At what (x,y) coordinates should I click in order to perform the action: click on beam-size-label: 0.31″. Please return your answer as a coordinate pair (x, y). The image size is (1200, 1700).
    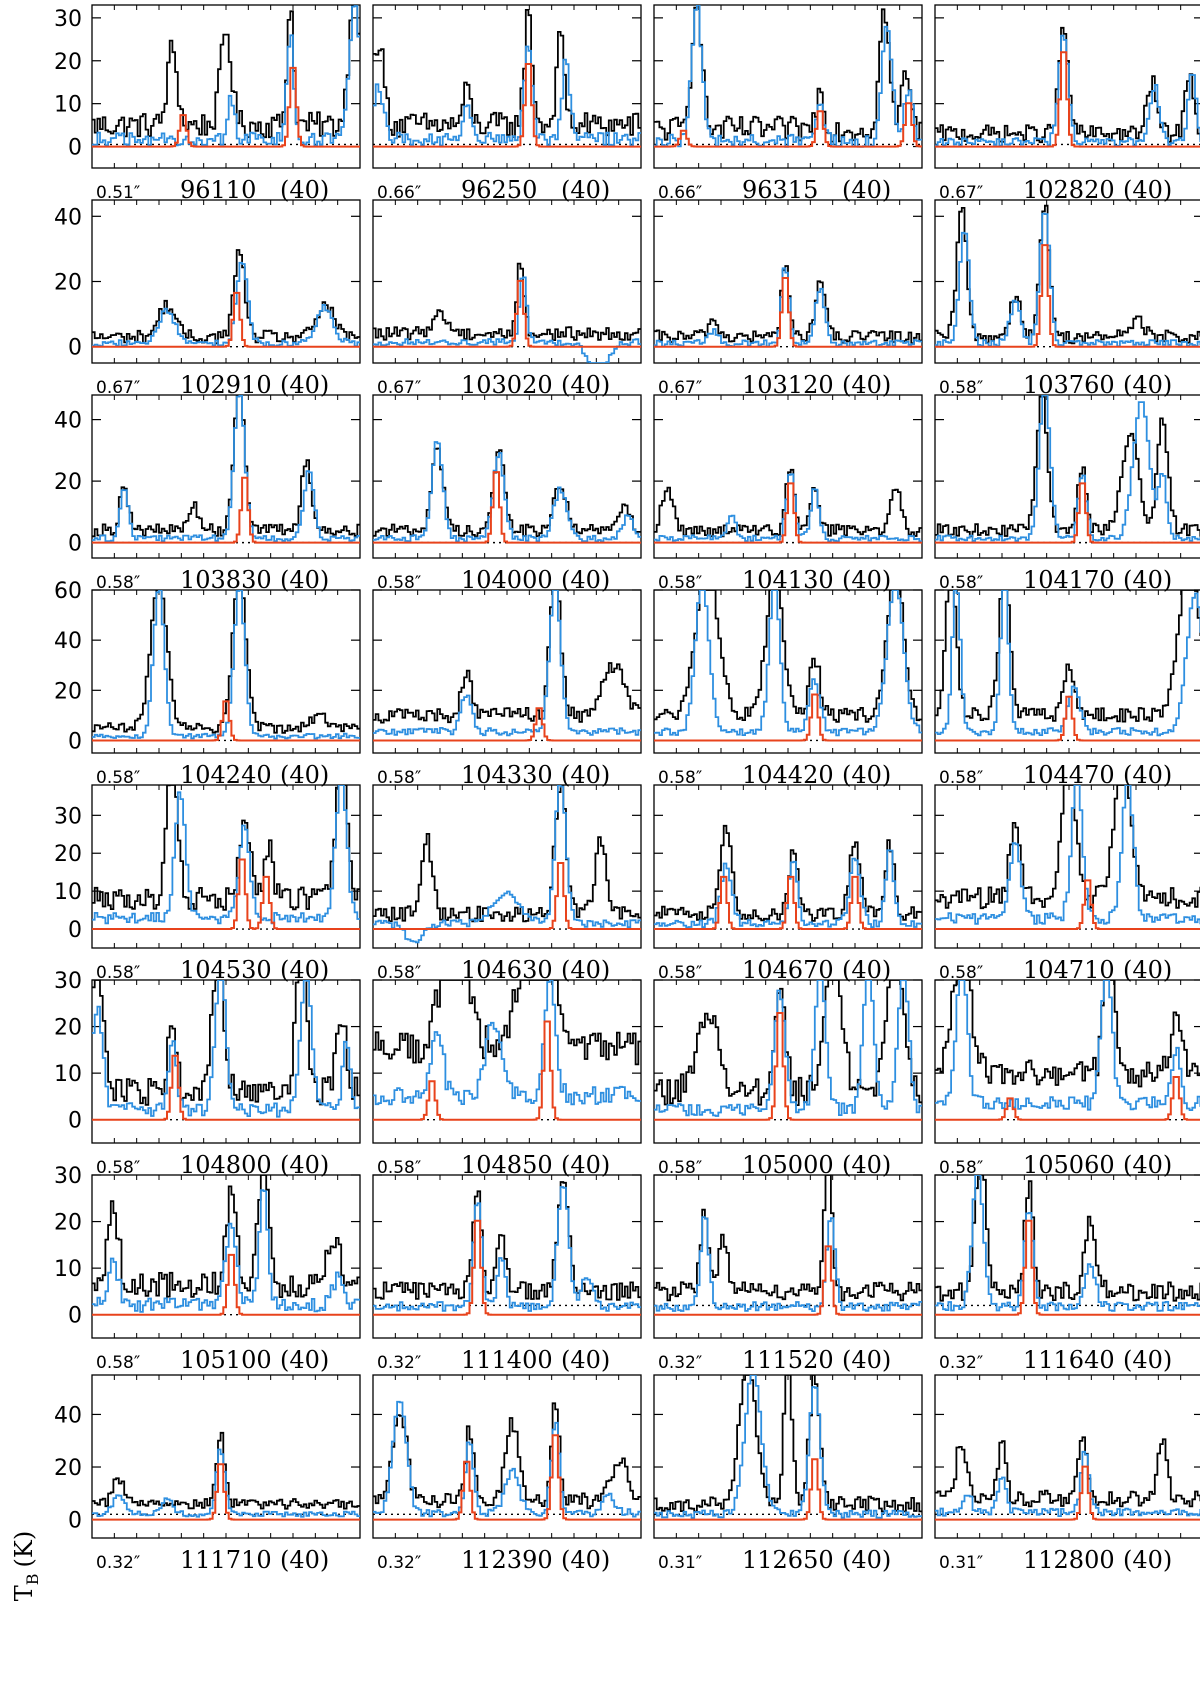
    Looking at the image, I should click on (961, 1563).